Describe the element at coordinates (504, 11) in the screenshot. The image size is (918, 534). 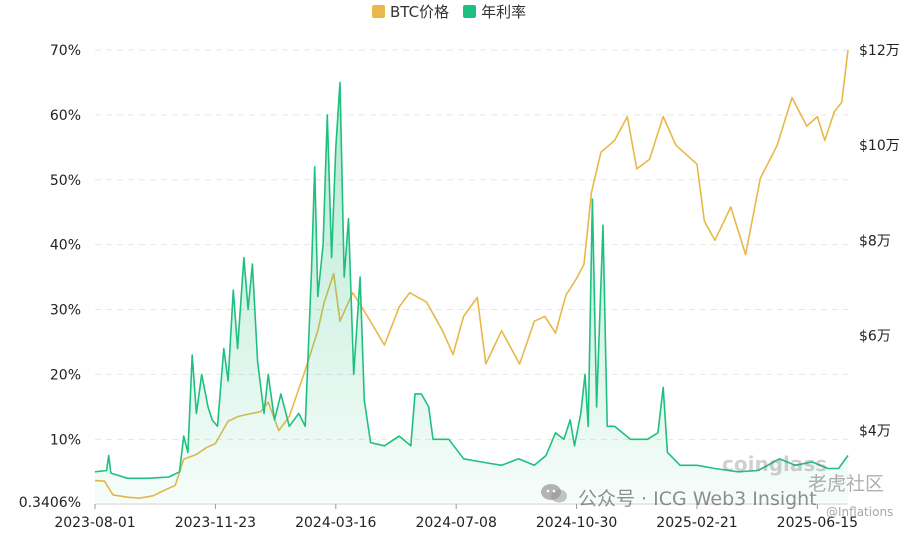
I see `legend-label-rate: 年利率` at that location.